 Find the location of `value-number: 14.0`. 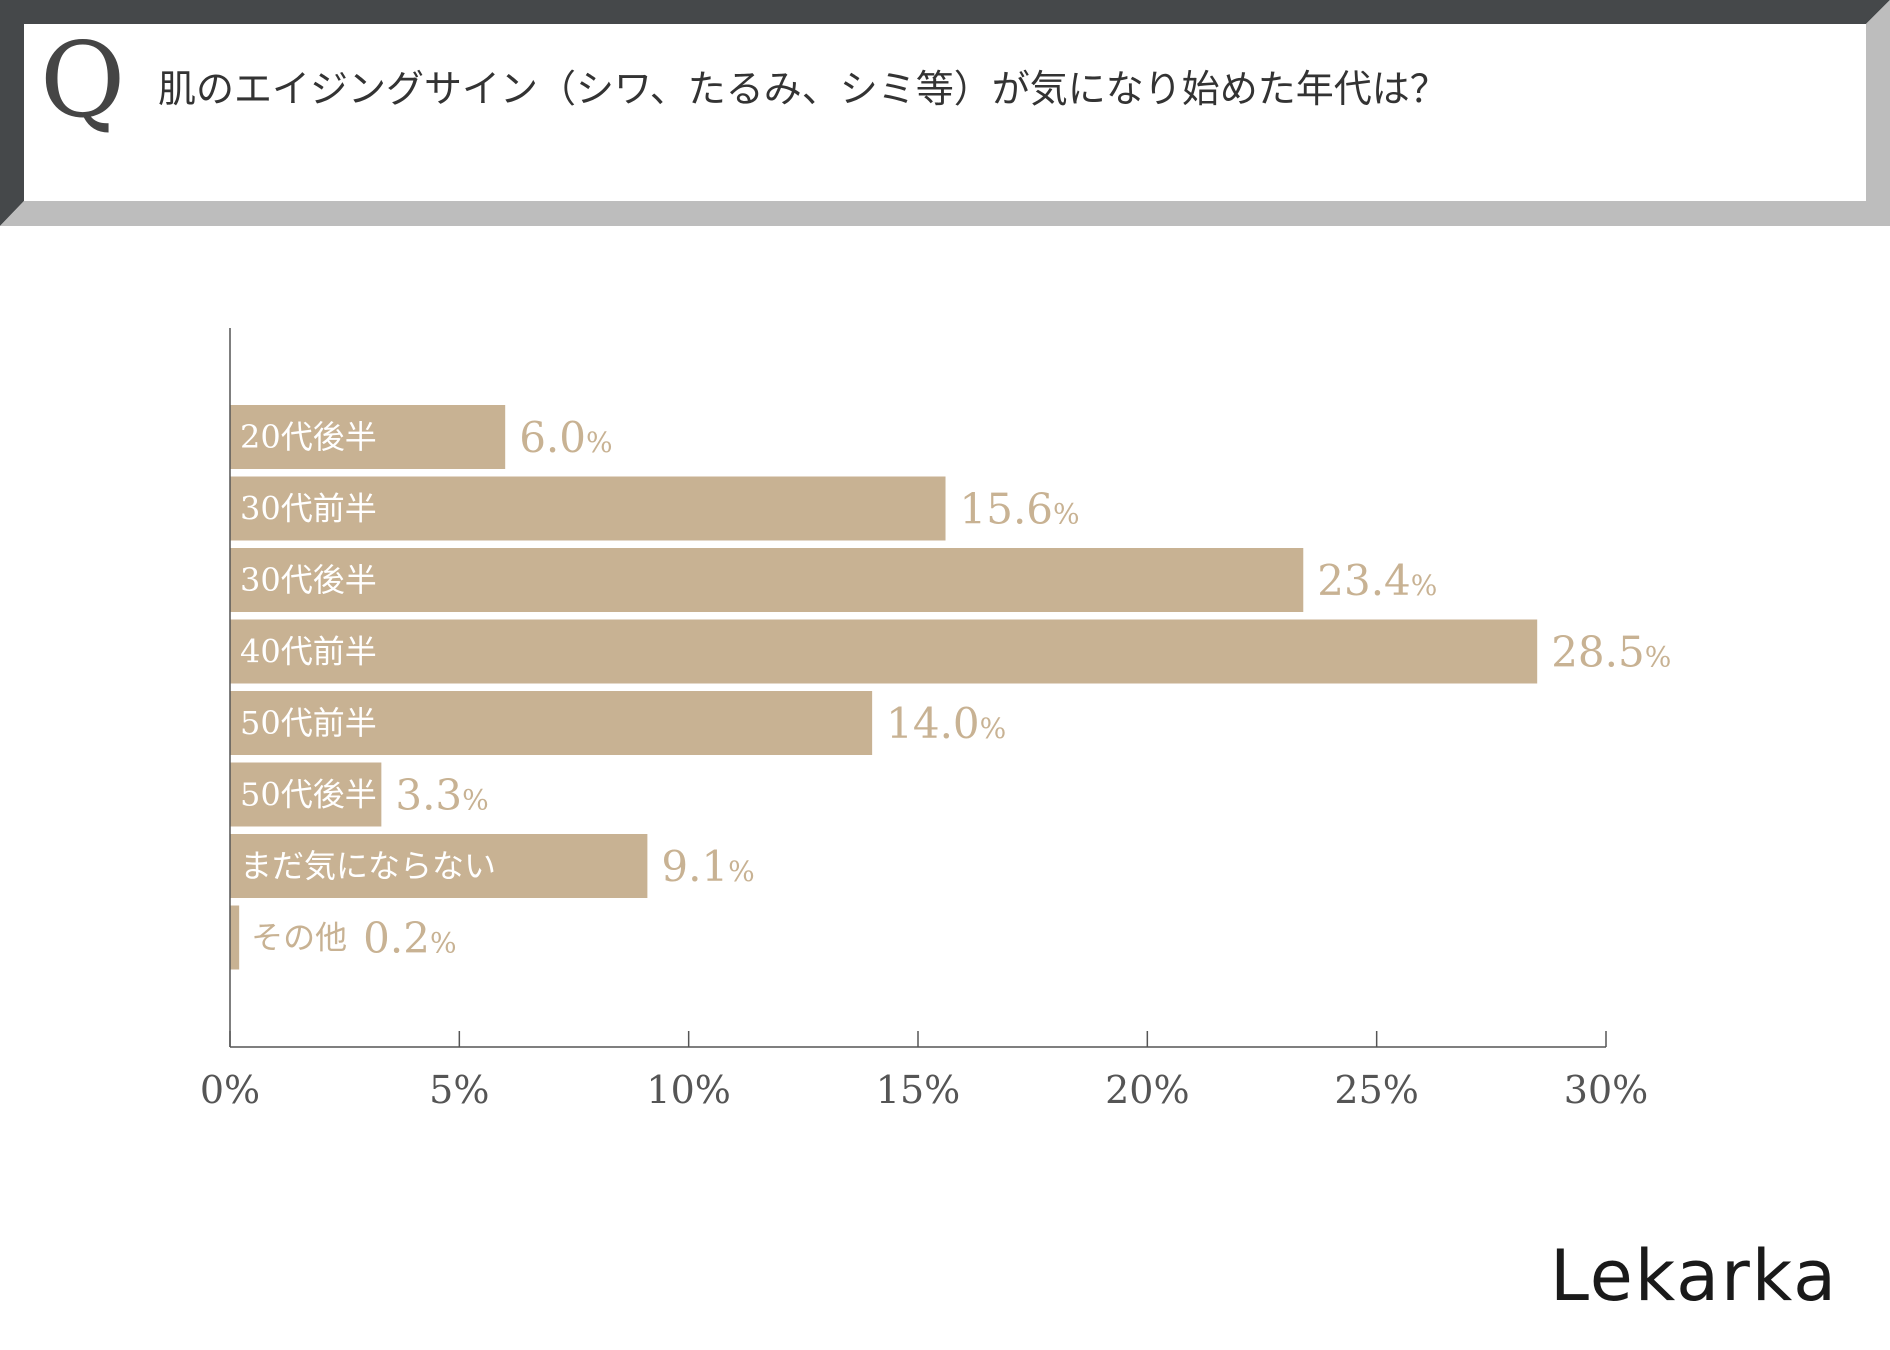

value-number: 14.0 is located at coordinates (933, 723).